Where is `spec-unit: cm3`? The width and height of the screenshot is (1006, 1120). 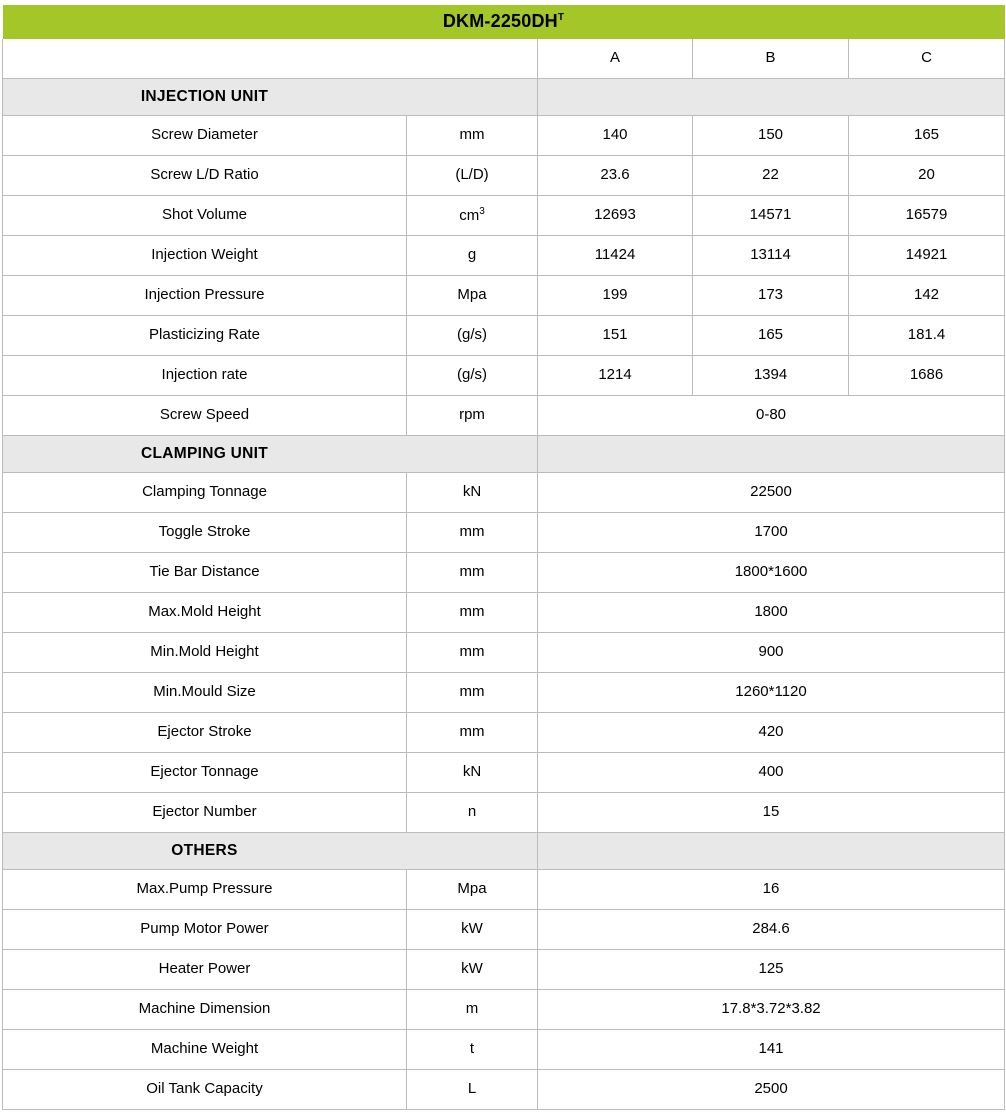 spec-unit: cm3 is located at coordinates (472, 215).